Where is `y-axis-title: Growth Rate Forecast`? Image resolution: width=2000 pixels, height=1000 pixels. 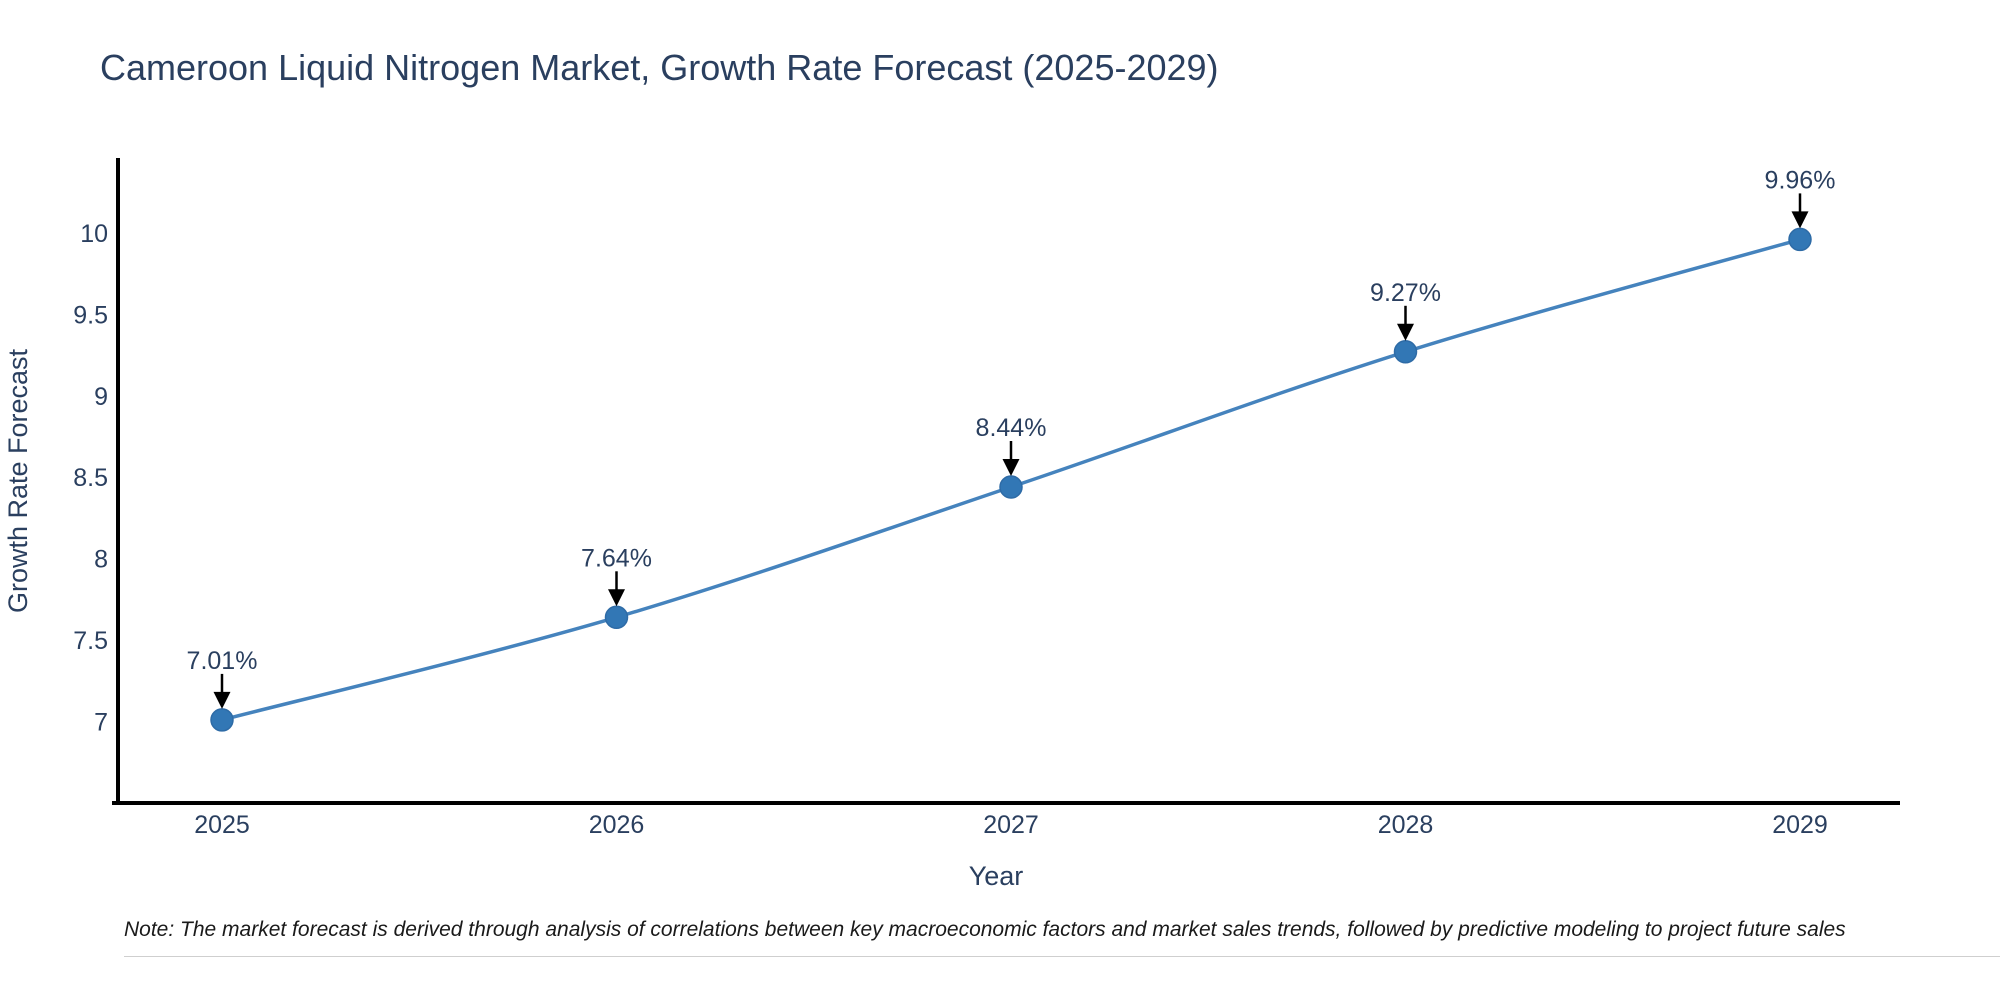 y-axis-title: Growth Rate Forecast is located at coordinates (18, 480).